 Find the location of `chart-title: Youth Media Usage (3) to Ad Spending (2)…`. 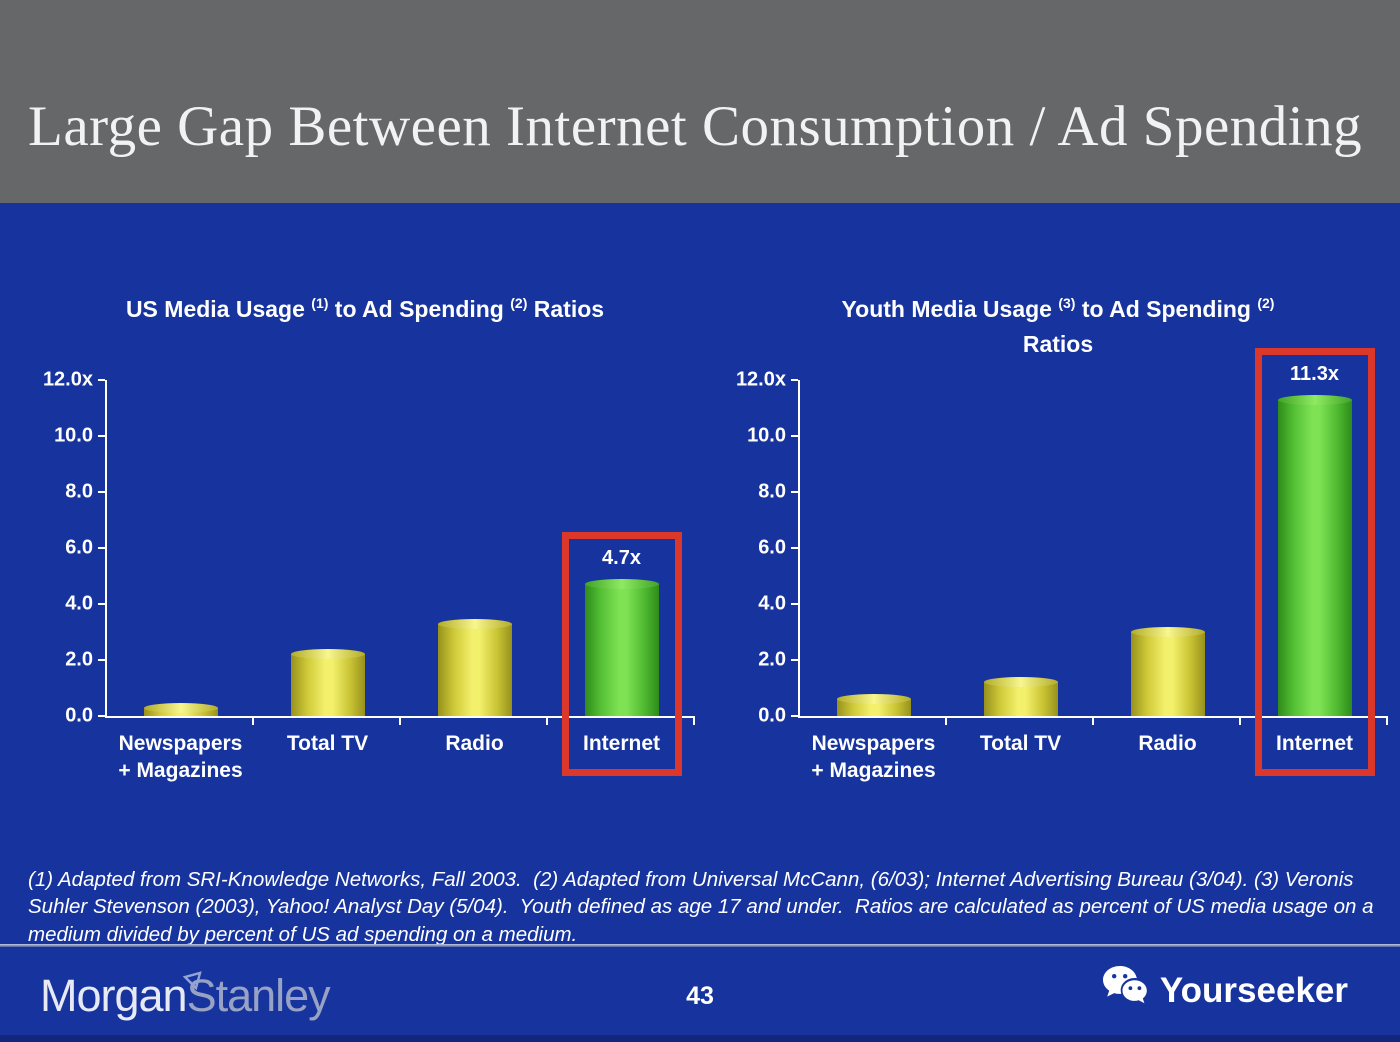

chart-title: Youth Media Usage (3) to Ad Spending (2)… is located at coordinates (1058, 314).